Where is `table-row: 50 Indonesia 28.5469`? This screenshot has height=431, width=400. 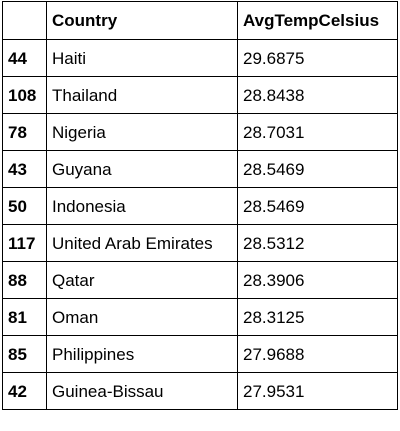
table-row: 50 Indonesia 28.5469 is located at coordinates (200, 206).